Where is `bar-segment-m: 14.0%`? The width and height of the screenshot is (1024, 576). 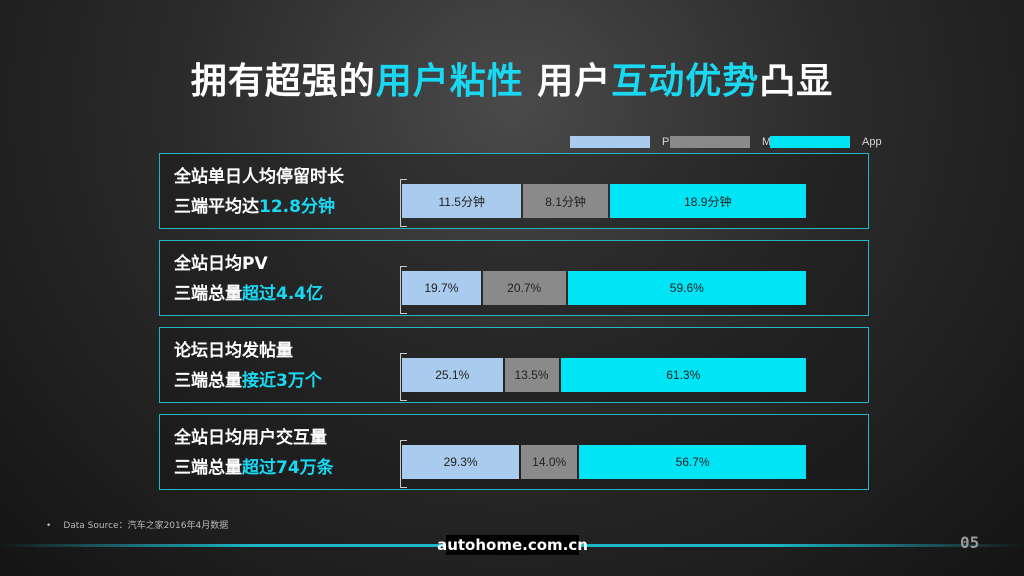
bar-segment-m: 14.0% is located at coordinates (549, 462).